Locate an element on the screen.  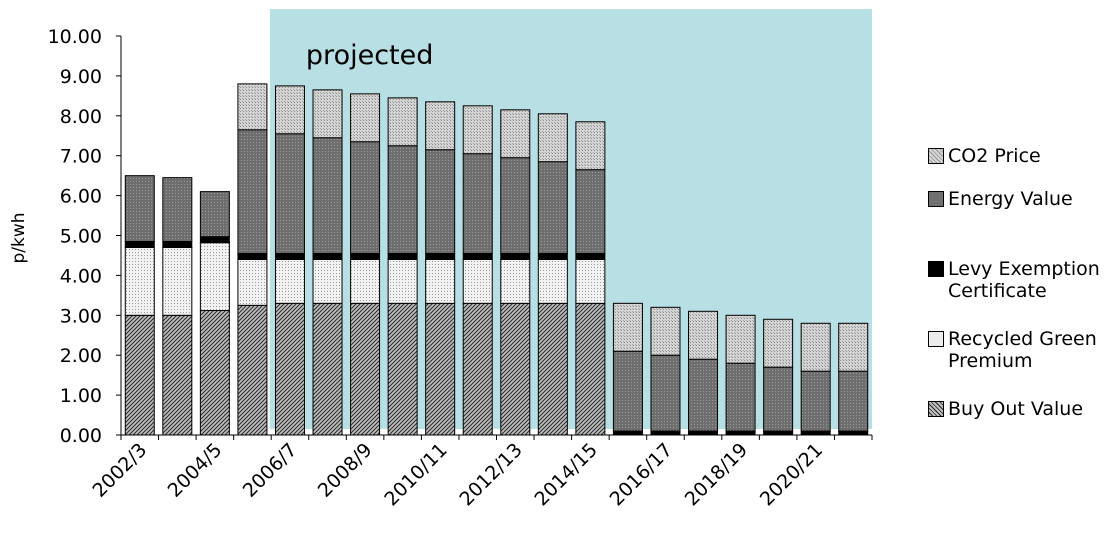
x-tick-label: 2002/3 is located at coordinates (119, 470).